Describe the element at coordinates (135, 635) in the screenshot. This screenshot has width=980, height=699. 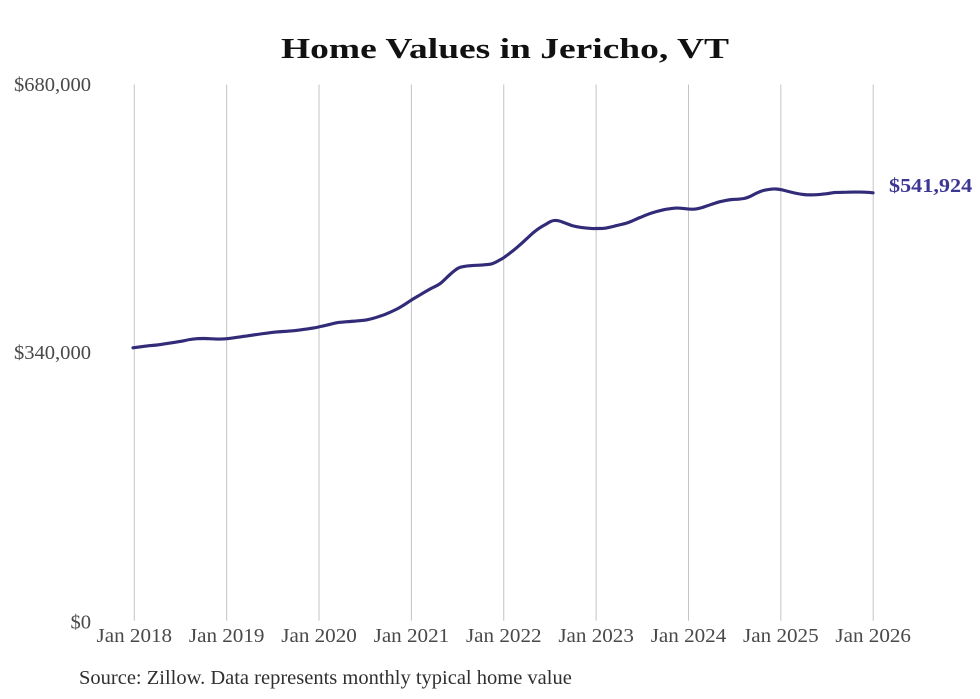
I see `svg-text: Jan 2018` at that location.